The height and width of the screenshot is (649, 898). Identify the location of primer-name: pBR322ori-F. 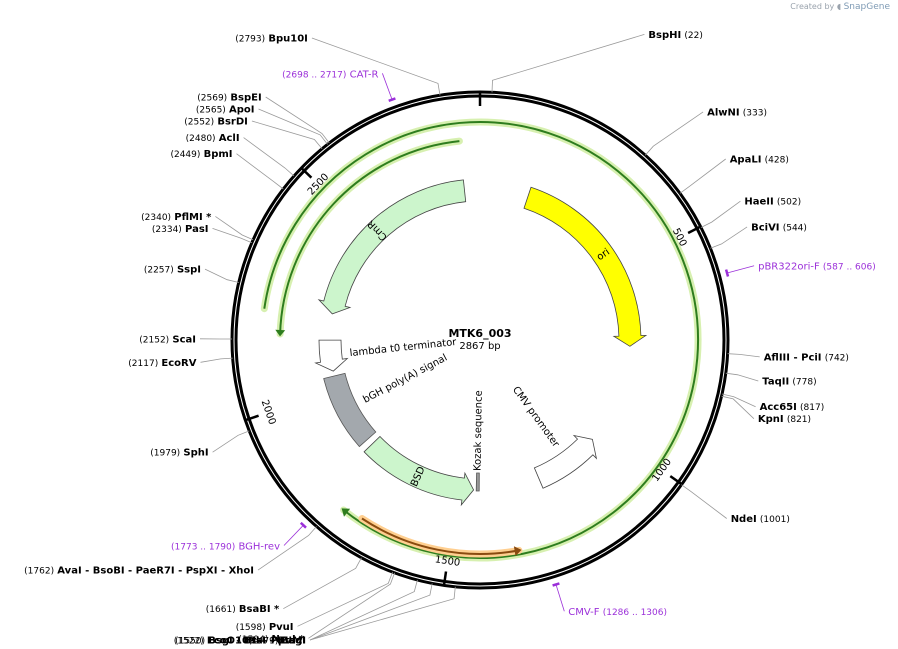
(789, 267).